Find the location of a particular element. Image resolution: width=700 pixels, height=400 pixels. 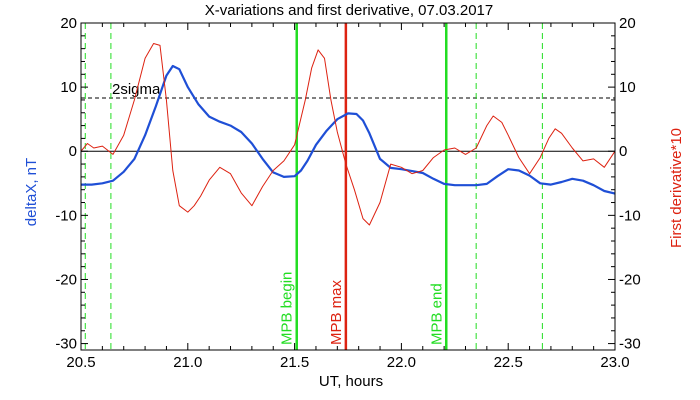

vertical-marker-label-3: MPB max is located at coordinates (336, 312).